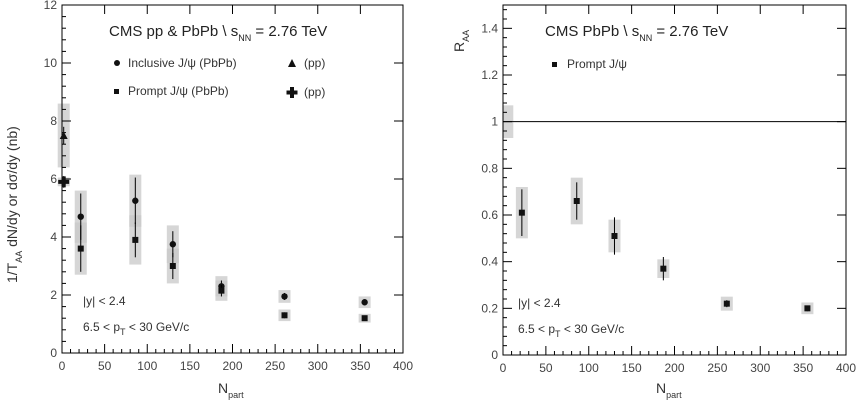 The image size is (858, 407). Describe the element at coordinates (664, 247) in the screenshot. I see `data-points` at that location.